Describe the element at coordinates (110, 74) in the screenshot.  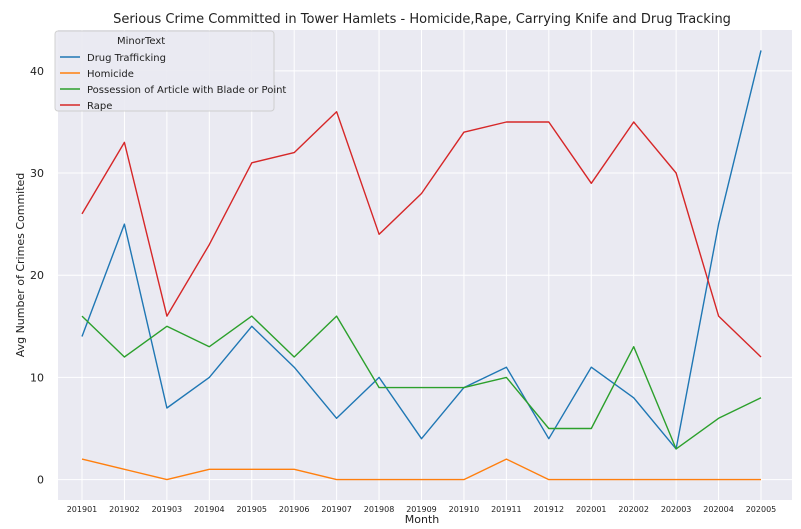
I see `legend-label: Homicide` at that location.